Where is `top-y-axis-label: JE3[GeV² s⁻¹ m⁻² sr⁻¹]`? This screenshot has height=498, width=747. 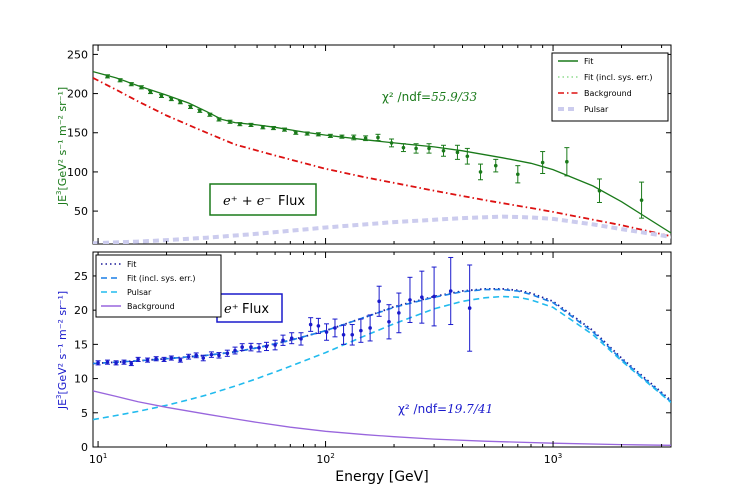
top-y-axis-label: JE3[GeV² s⁻¹ m⁻² sr⁻¹] is located at coordinates (62, 146).